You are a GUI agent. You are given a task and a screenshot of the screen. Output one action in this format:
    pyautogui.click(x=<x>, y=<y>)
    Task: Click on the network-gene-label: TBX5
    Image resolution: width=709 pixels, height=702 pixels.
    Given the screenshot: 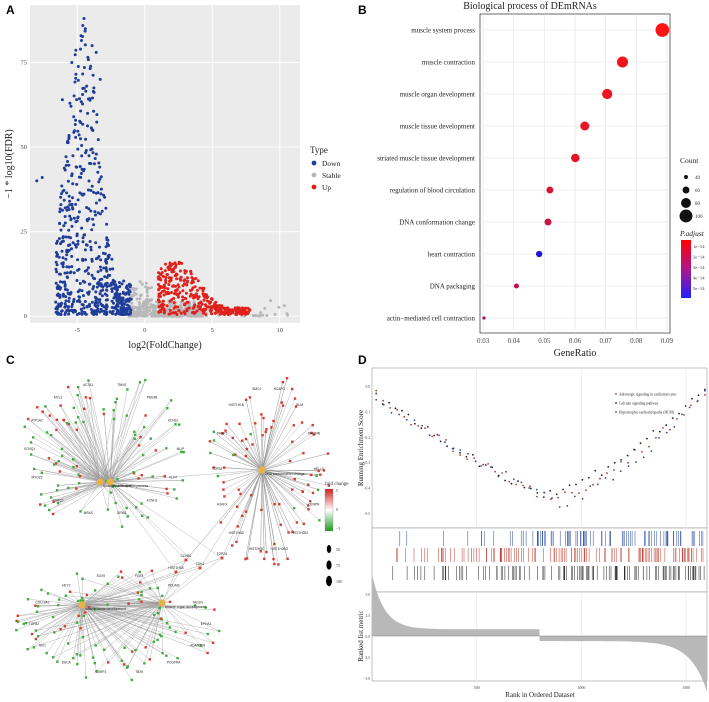 What is the action you would take?
    pyautogui.click(x=139, y=672)
    